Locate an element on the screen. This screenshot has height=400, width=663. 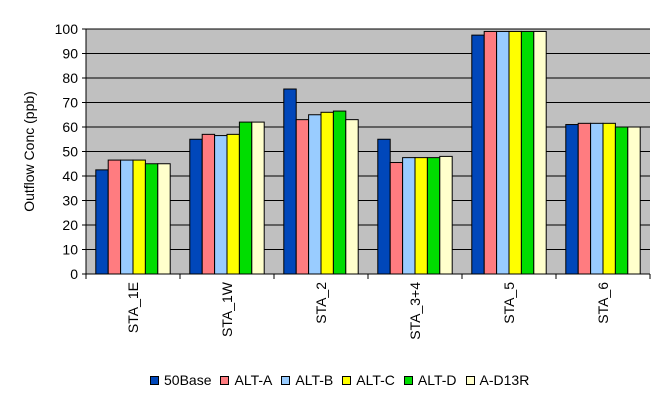
x-axis-tick-labels: STA_1E STA_1W STA_2 STA_3+4 STA_5 STA_6 is located at coordinates (368, 310).